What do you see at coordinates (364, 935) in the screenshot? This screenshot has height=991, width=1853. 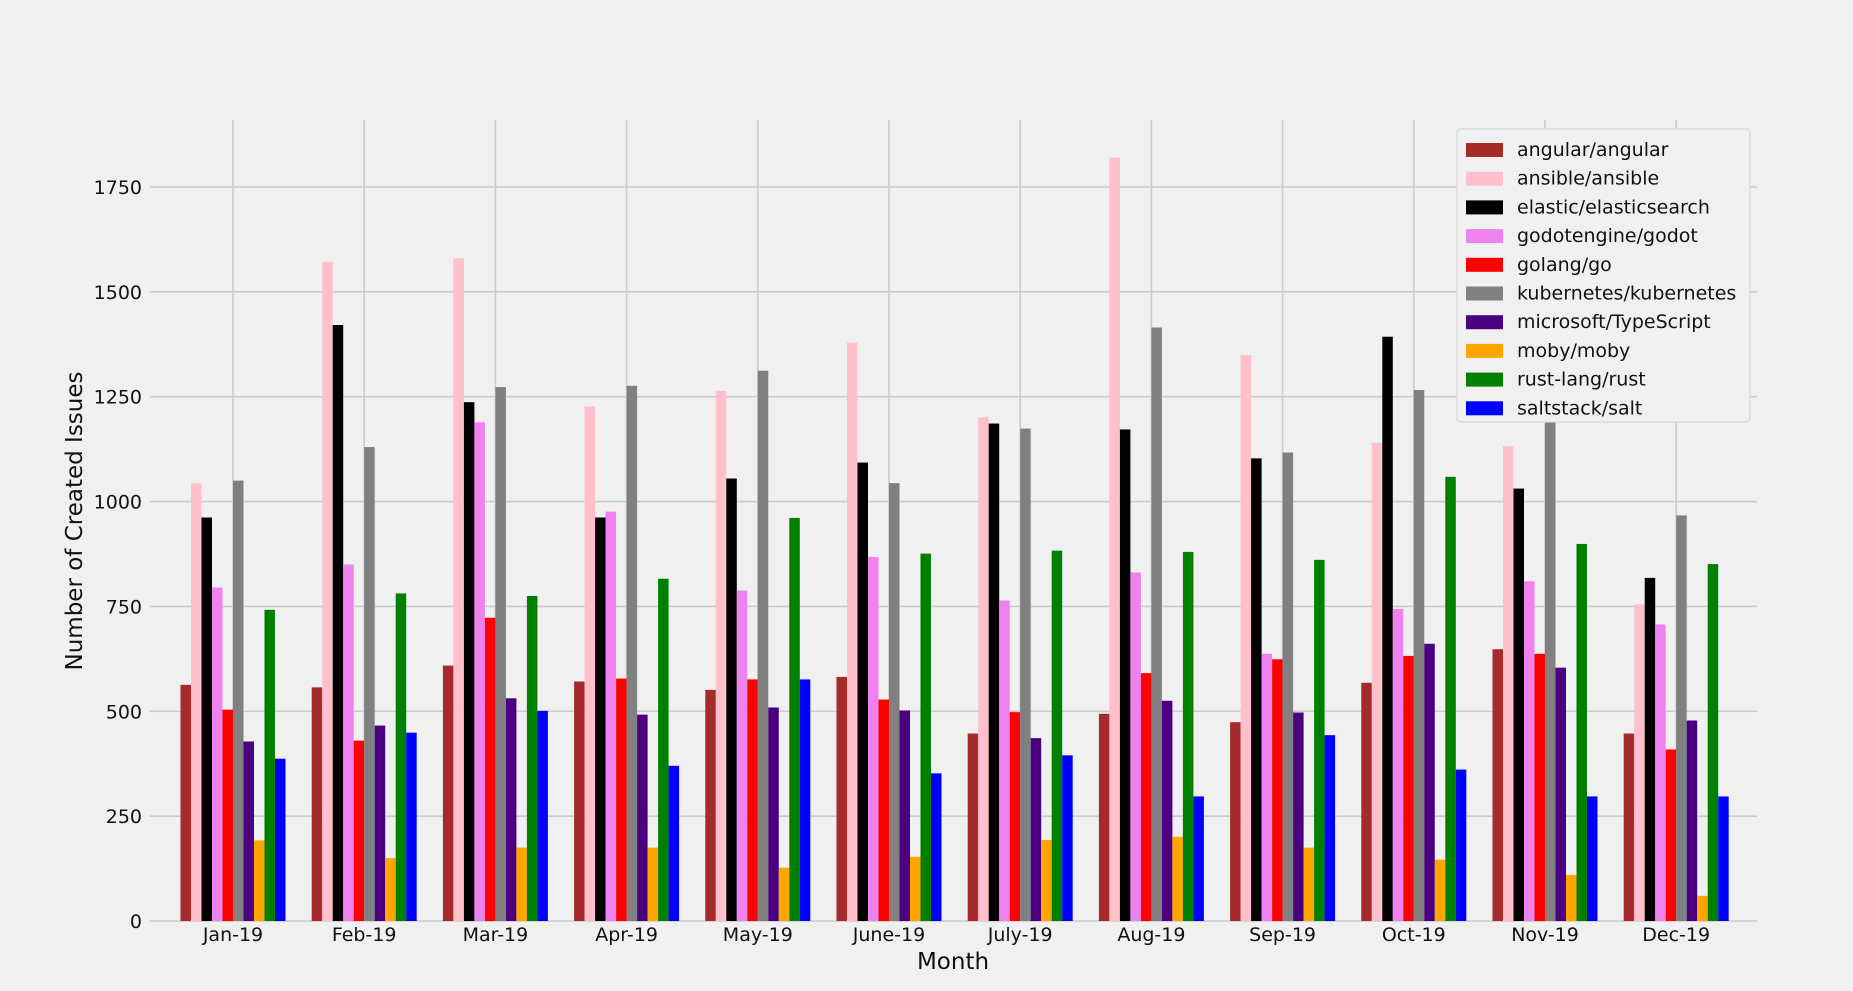 I see `x-tick-label: Feb-19` at bounding box center [364, 935].